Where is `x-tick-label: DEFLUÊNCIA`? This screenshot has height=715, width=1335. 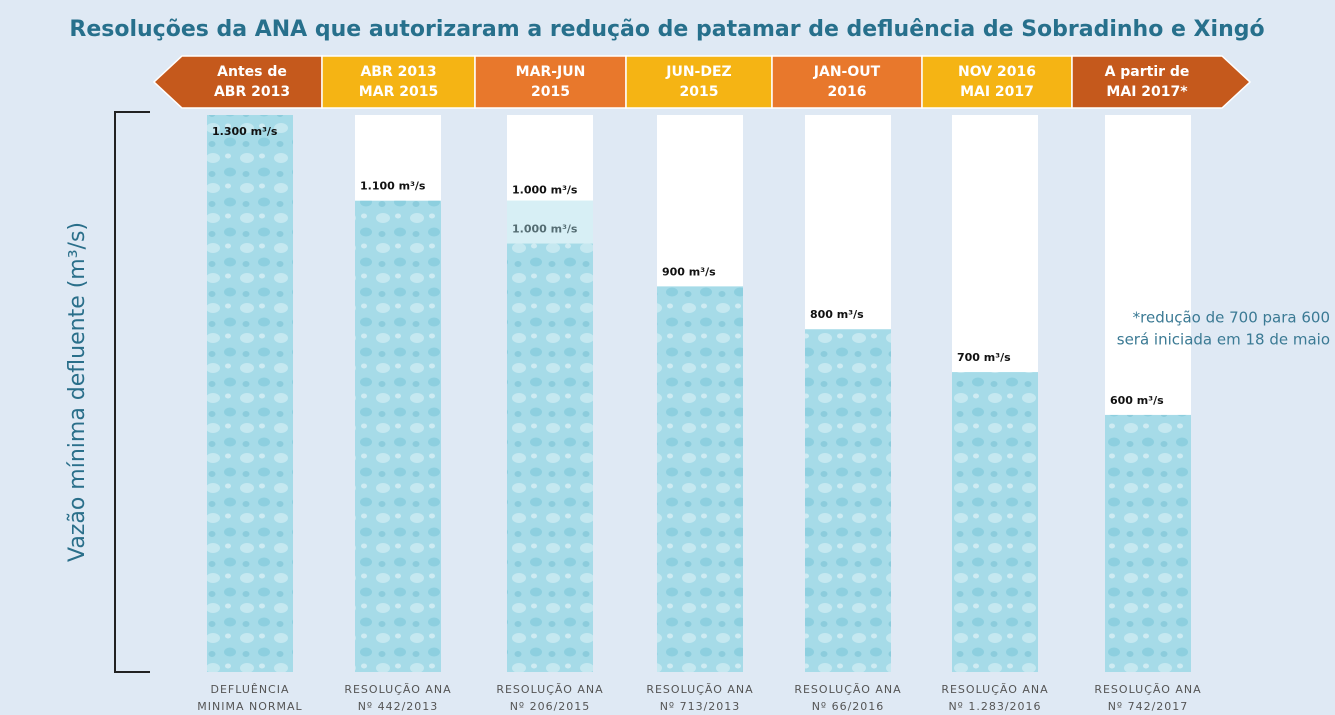 x-tick-label: DEFLUÊNCIA is located at coordinates (249, 689).